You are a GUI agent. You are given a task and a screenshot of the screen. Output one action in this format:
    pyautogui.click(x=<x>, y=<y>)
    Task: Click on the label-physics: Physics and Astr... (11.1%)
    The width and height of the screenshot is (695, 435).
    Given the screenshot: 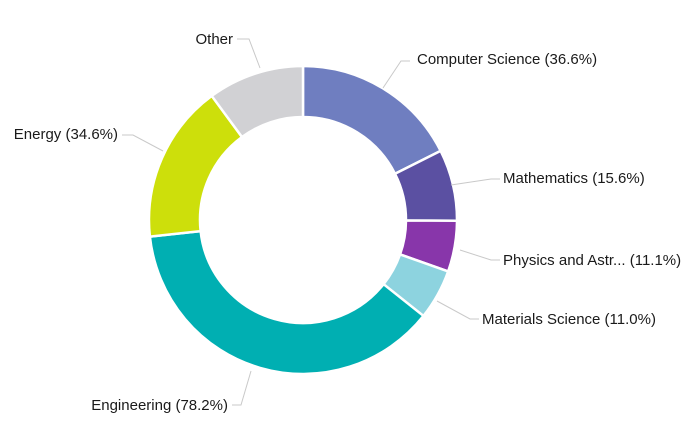 What is the action you would take?
    pyautogui.click(x=592, y=260)
    